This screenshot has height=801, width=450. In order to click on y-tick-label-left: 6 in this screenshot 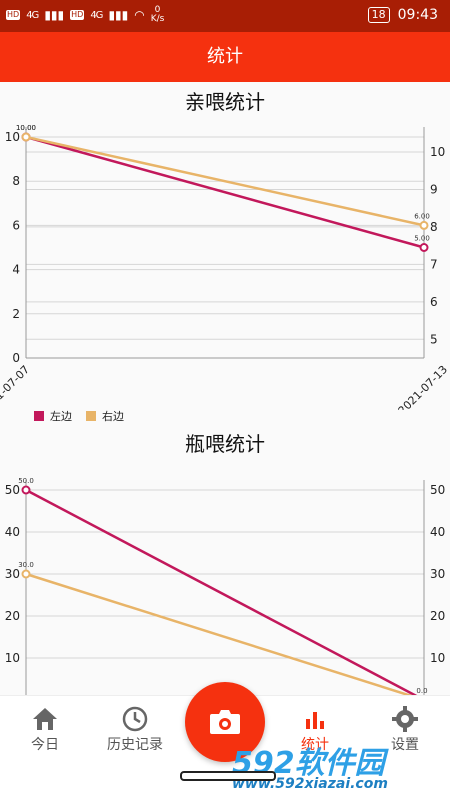, I will do `click(16, 225)`.